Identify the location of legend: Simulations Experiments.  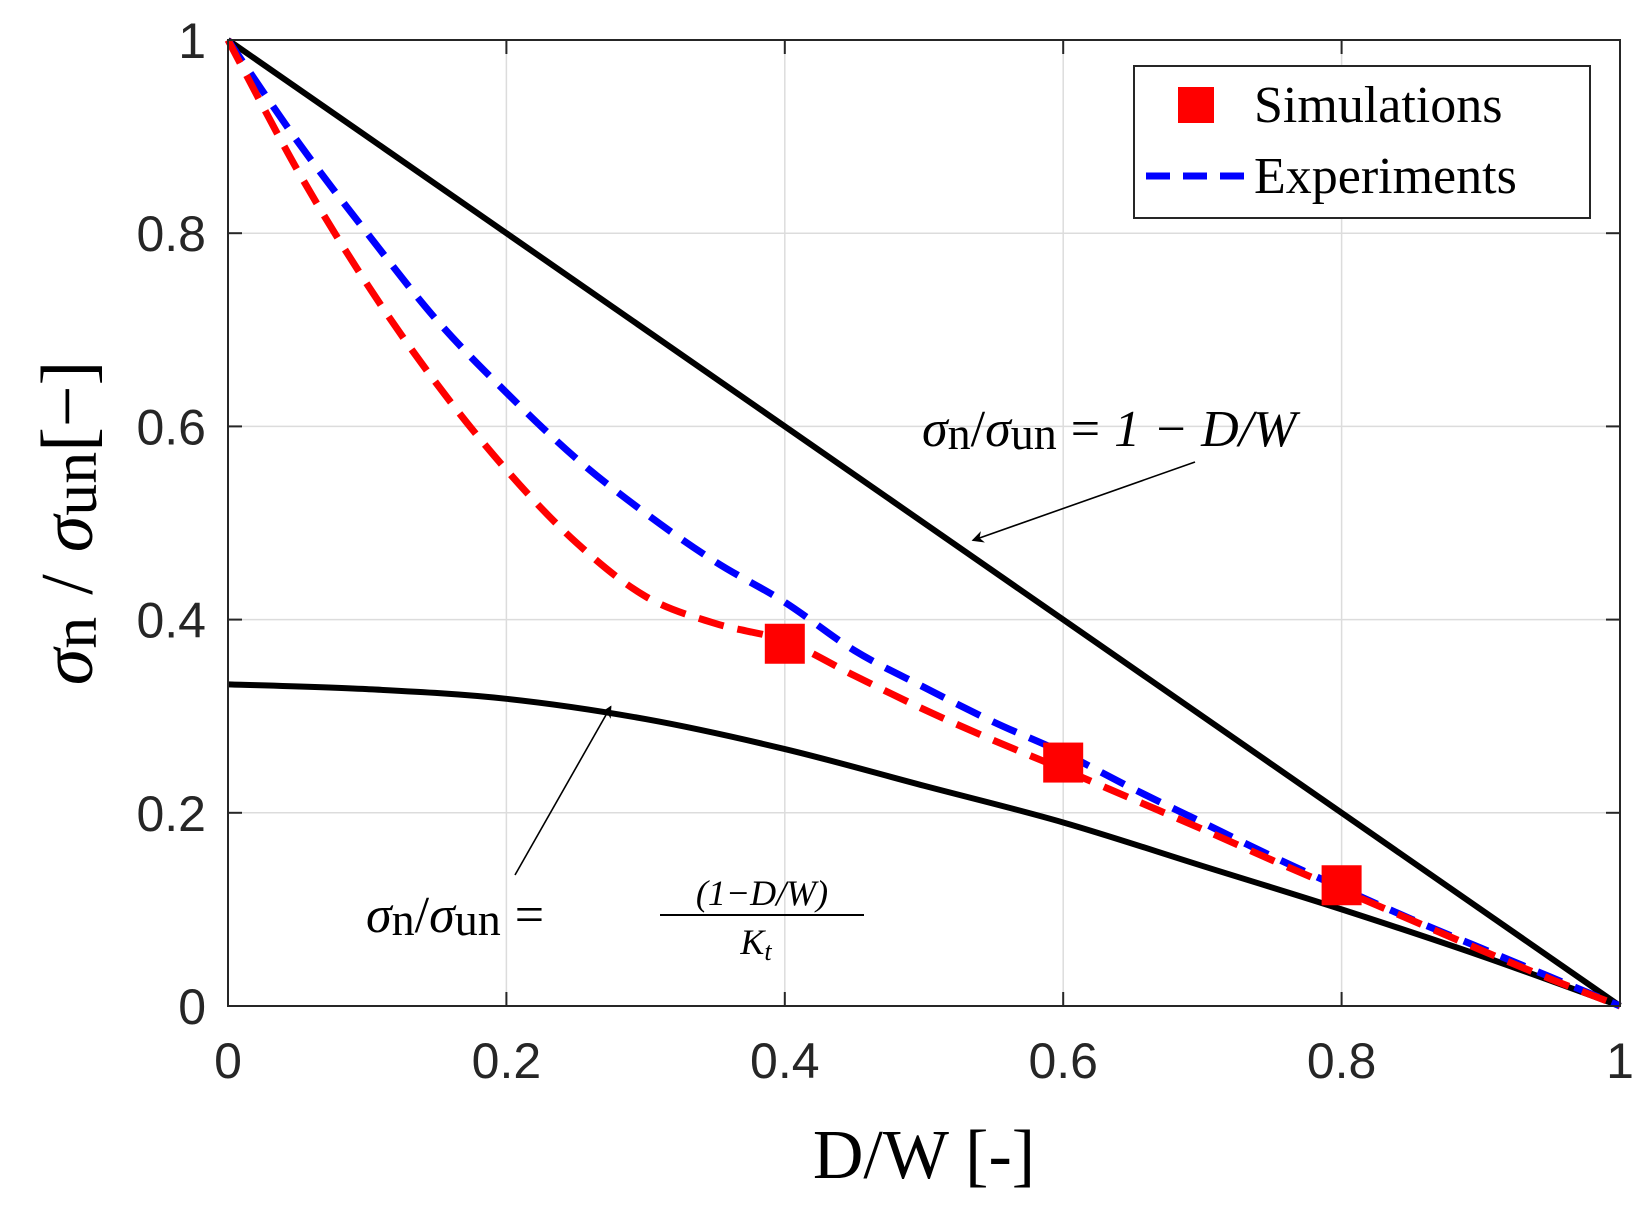
(1362, 142).